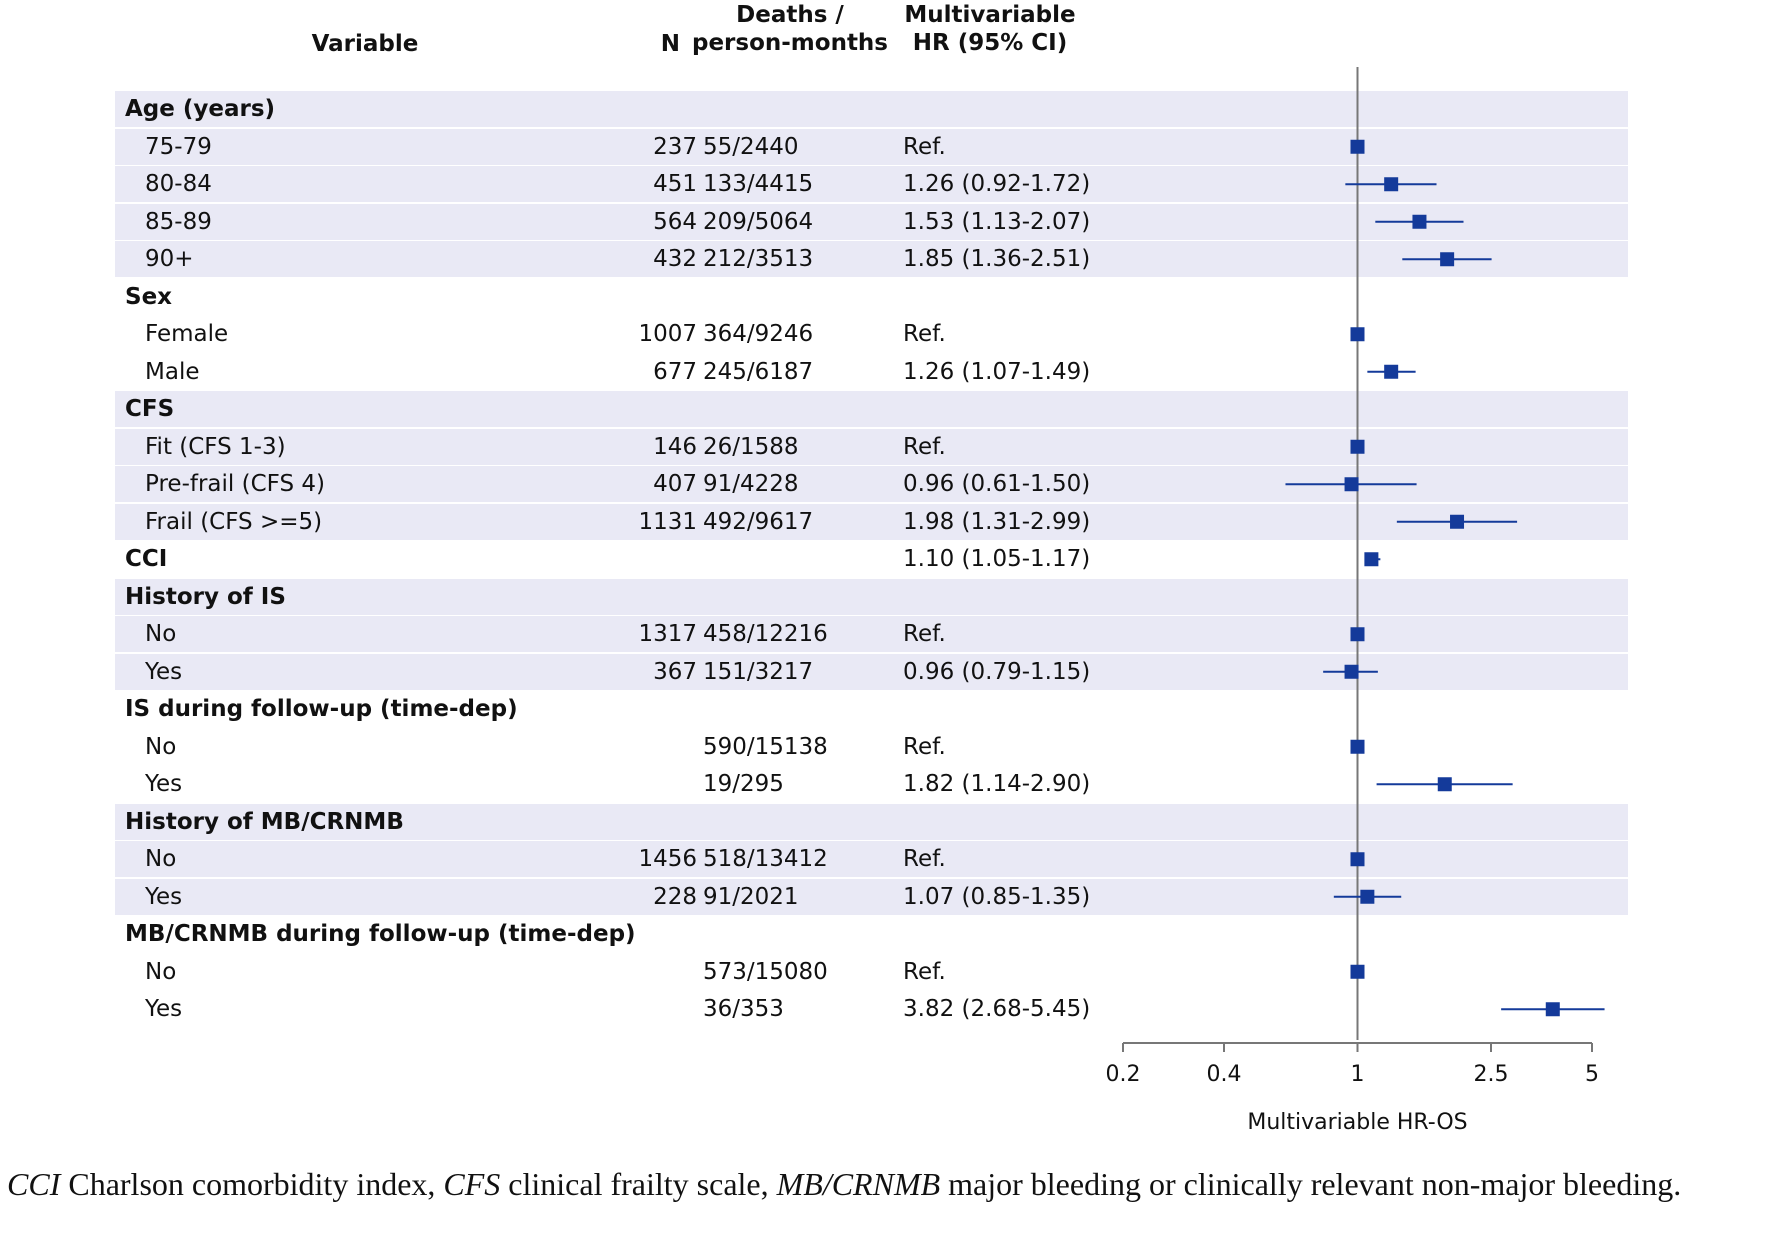 This screenshot has height=1251, width=1770. Describe the element at coordinates (871, 109) in the screenshot. I see `group-row: Age (years)` at that location.